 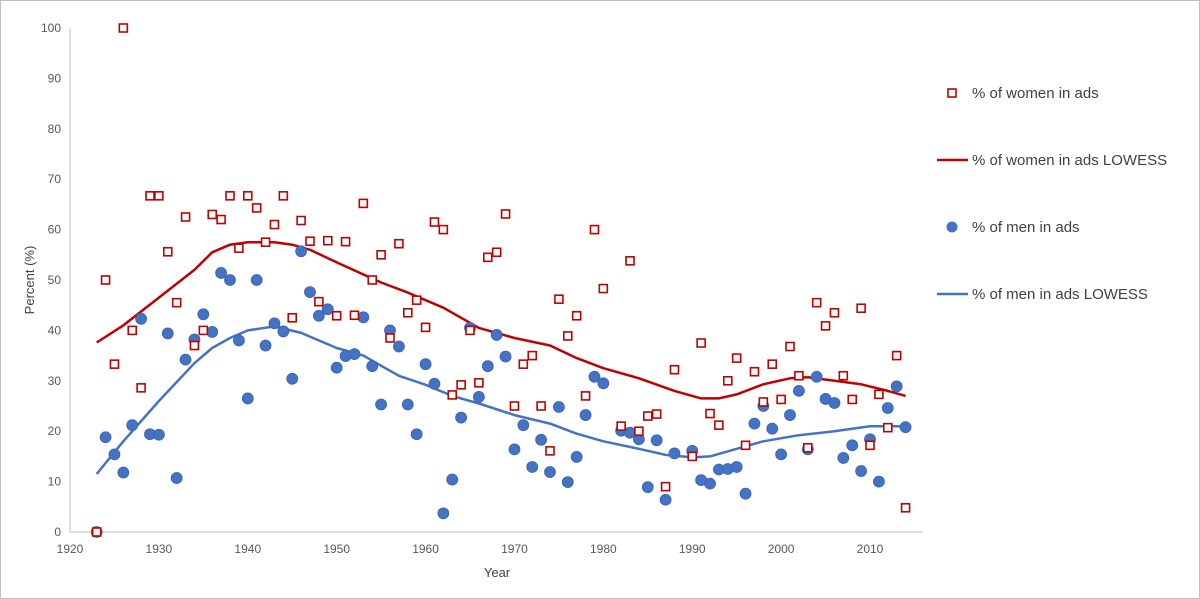 I want to click on y-tick-label: 100, so click(x=51, y=28).